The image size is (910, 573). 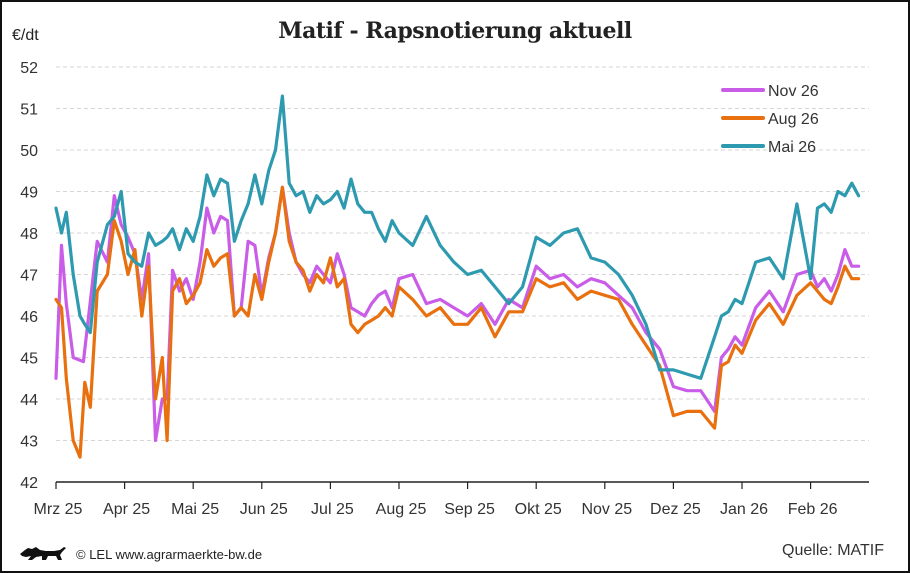 What do you see at coordinates (29, 359) in the screenshot?
I see `y-tick-label: 45` at bounding box center [29, 359].